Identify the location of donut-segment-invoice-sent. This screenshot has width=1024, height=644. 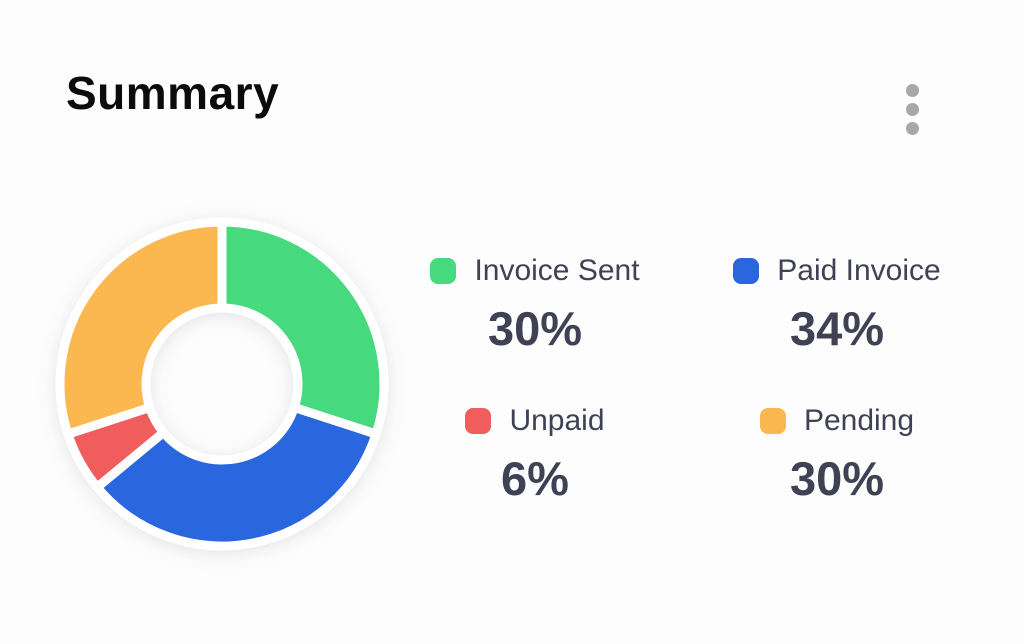
(303, 328).